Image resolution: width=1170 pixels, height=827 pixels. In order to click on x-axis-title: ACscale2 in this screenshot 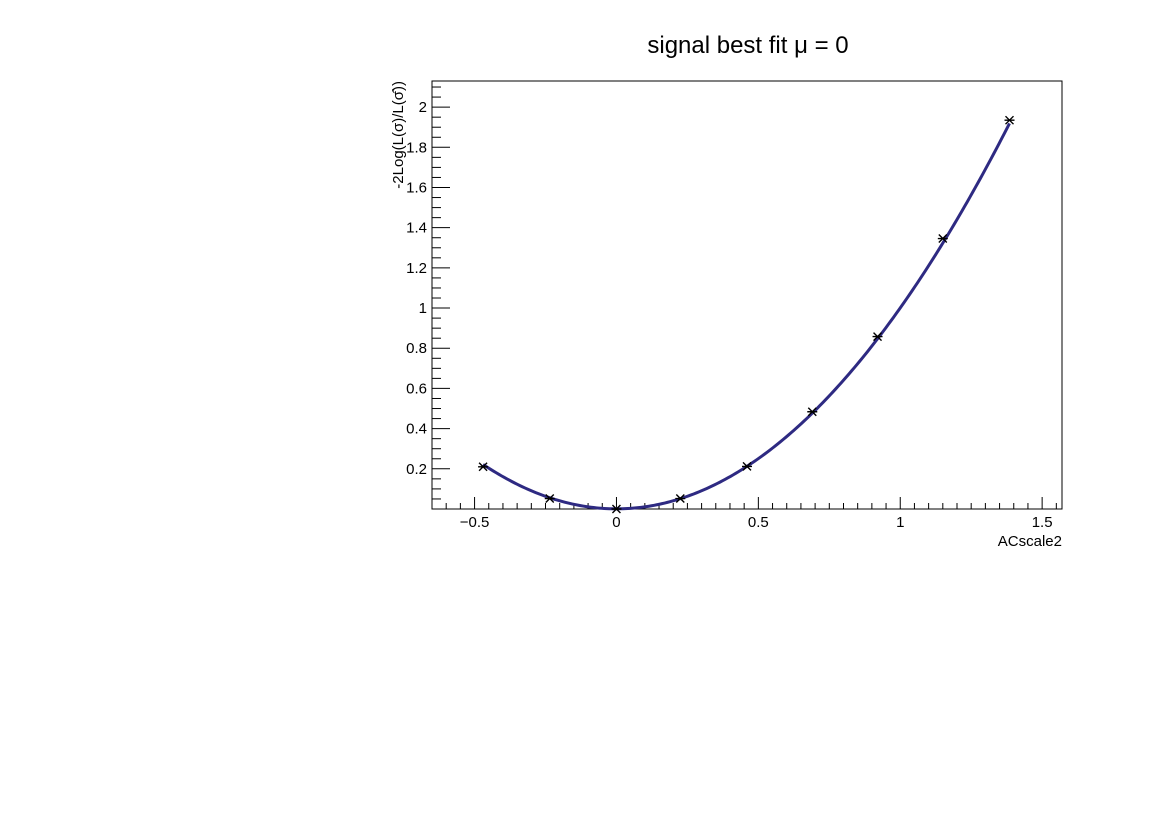, I will do `click(1030, 541)`.